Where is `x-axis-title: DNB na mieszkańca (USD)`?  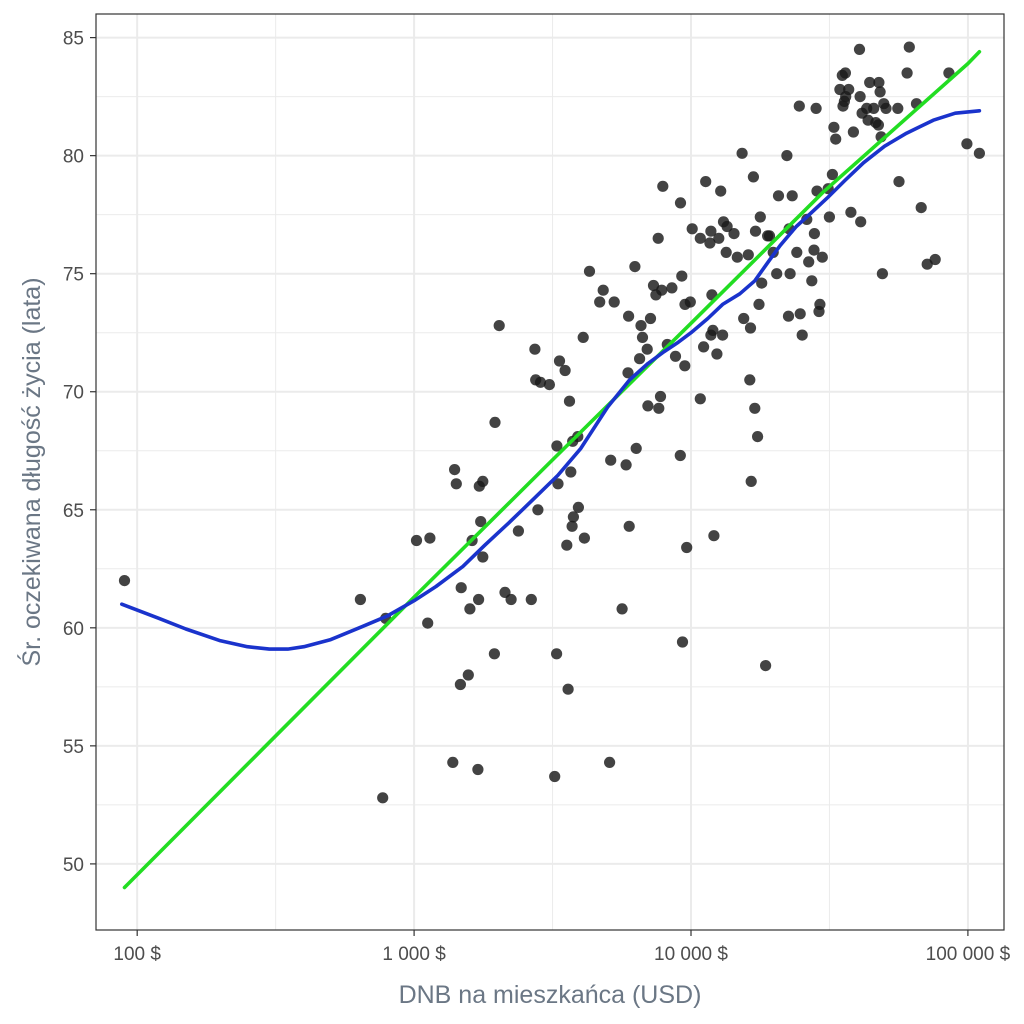 x-axis-title: DNB na mieszkańca (USD) is located at coordinates (550, 995).